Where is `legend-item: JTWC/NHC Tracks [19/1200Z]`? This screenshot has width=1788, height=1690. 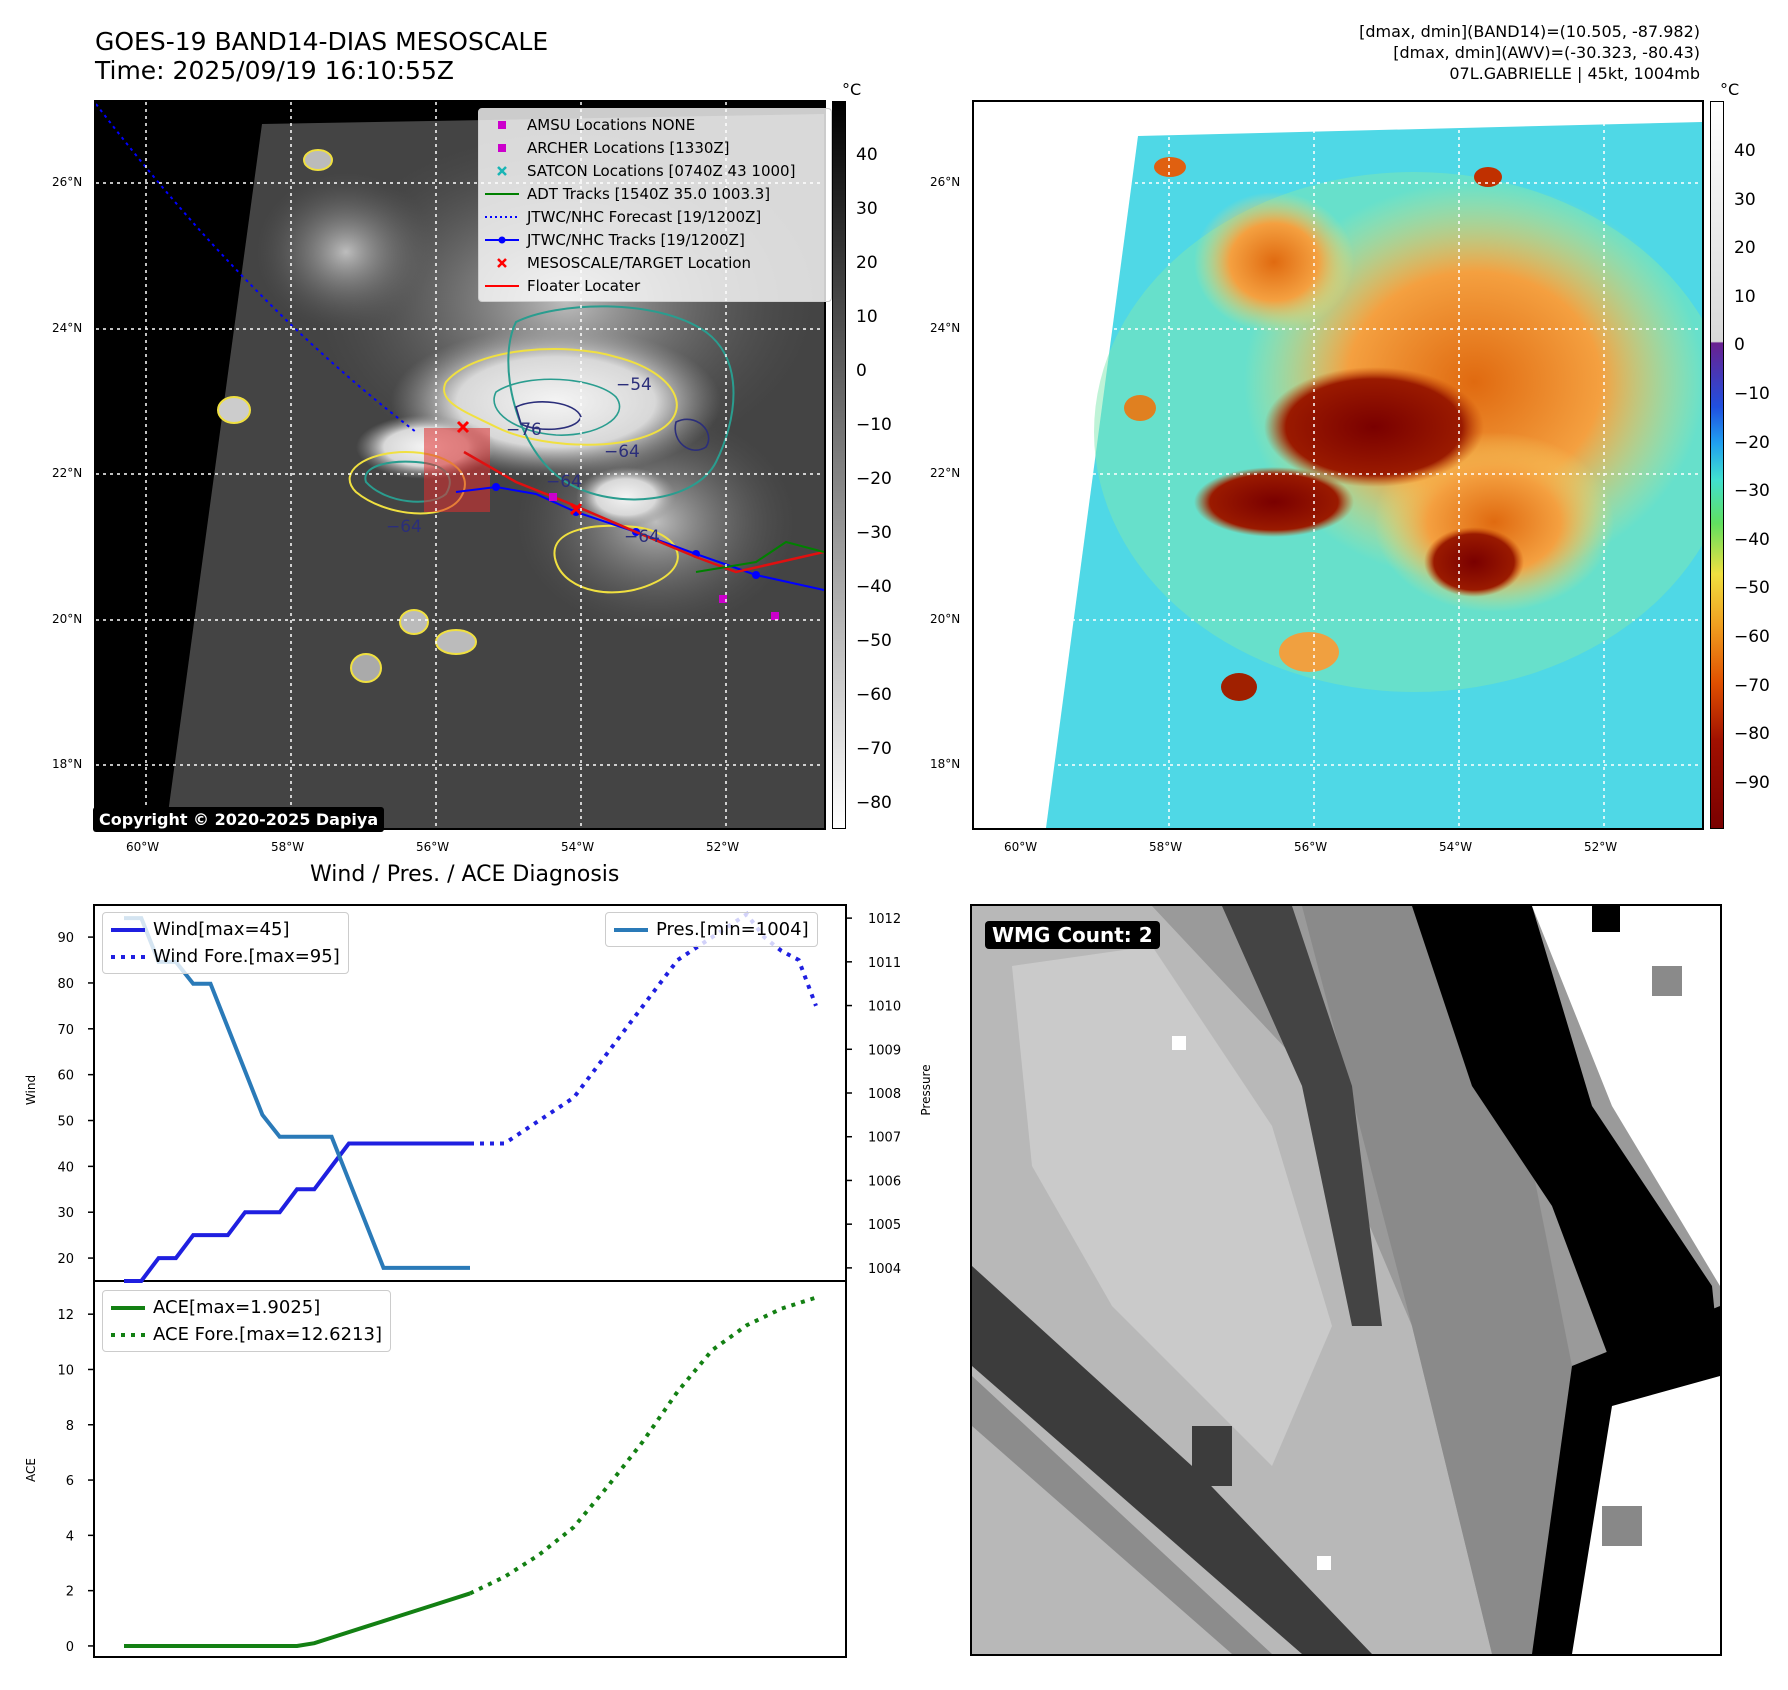
legend-item: JTWC/NHC Tracks [19/1200Z] is located at coordinates (655, 239).